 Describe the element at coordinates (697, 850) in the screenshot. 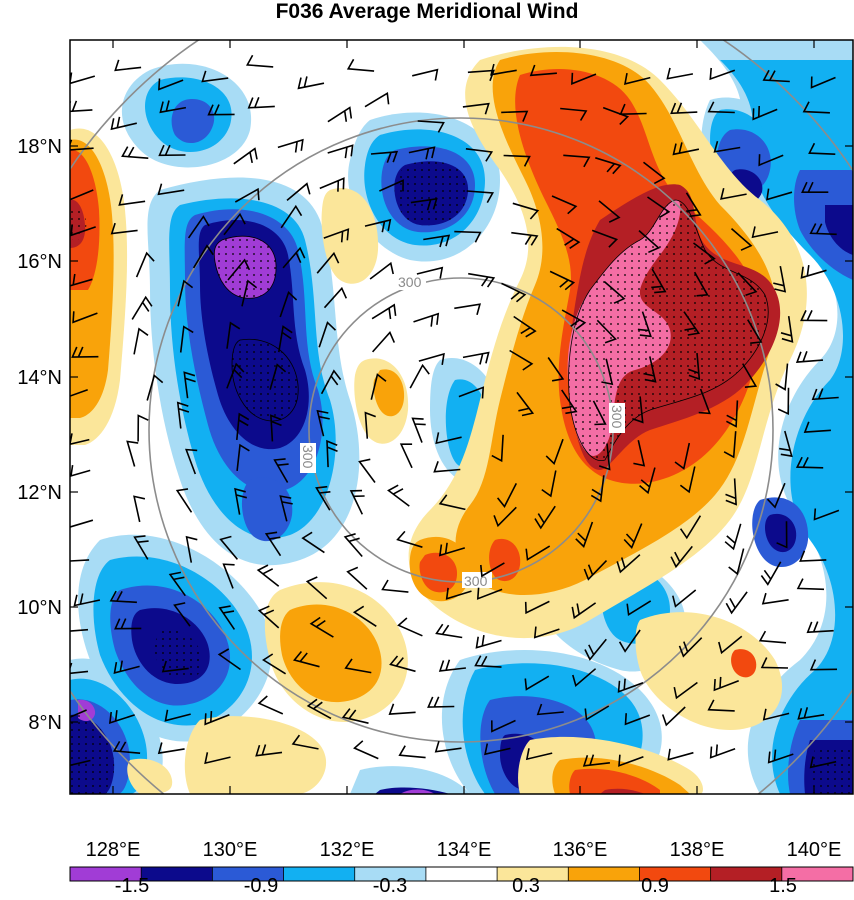

I see `x-tick-label: 138°E` at that location.